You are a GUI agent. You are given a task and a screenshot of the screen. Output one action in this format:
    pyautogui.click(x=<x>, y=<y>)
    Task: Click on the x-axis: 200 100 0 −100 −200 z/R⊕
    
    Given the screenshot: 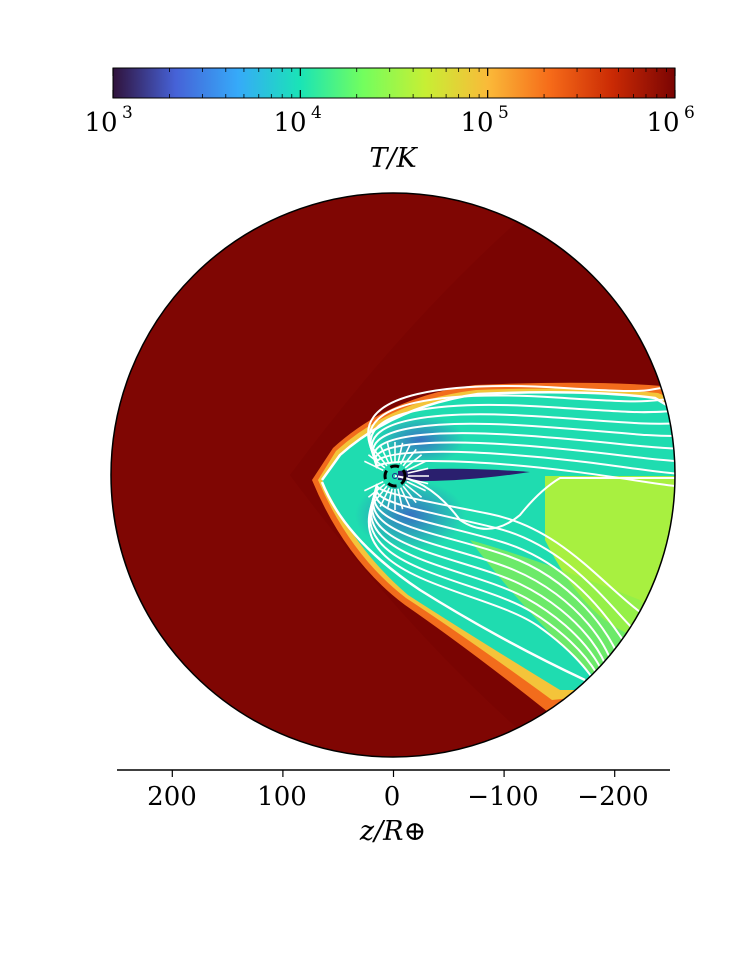 What is the action you would take?
    pyautogui.click(x=393, y=808)
    